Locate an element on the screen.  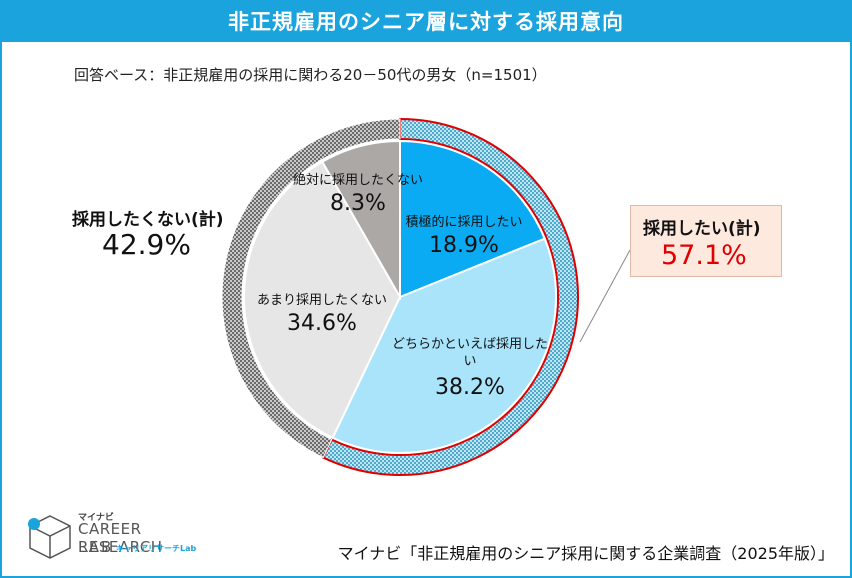
positive-total-box: 採用したい(計) 57.1% is located at coordinates (706, 241).